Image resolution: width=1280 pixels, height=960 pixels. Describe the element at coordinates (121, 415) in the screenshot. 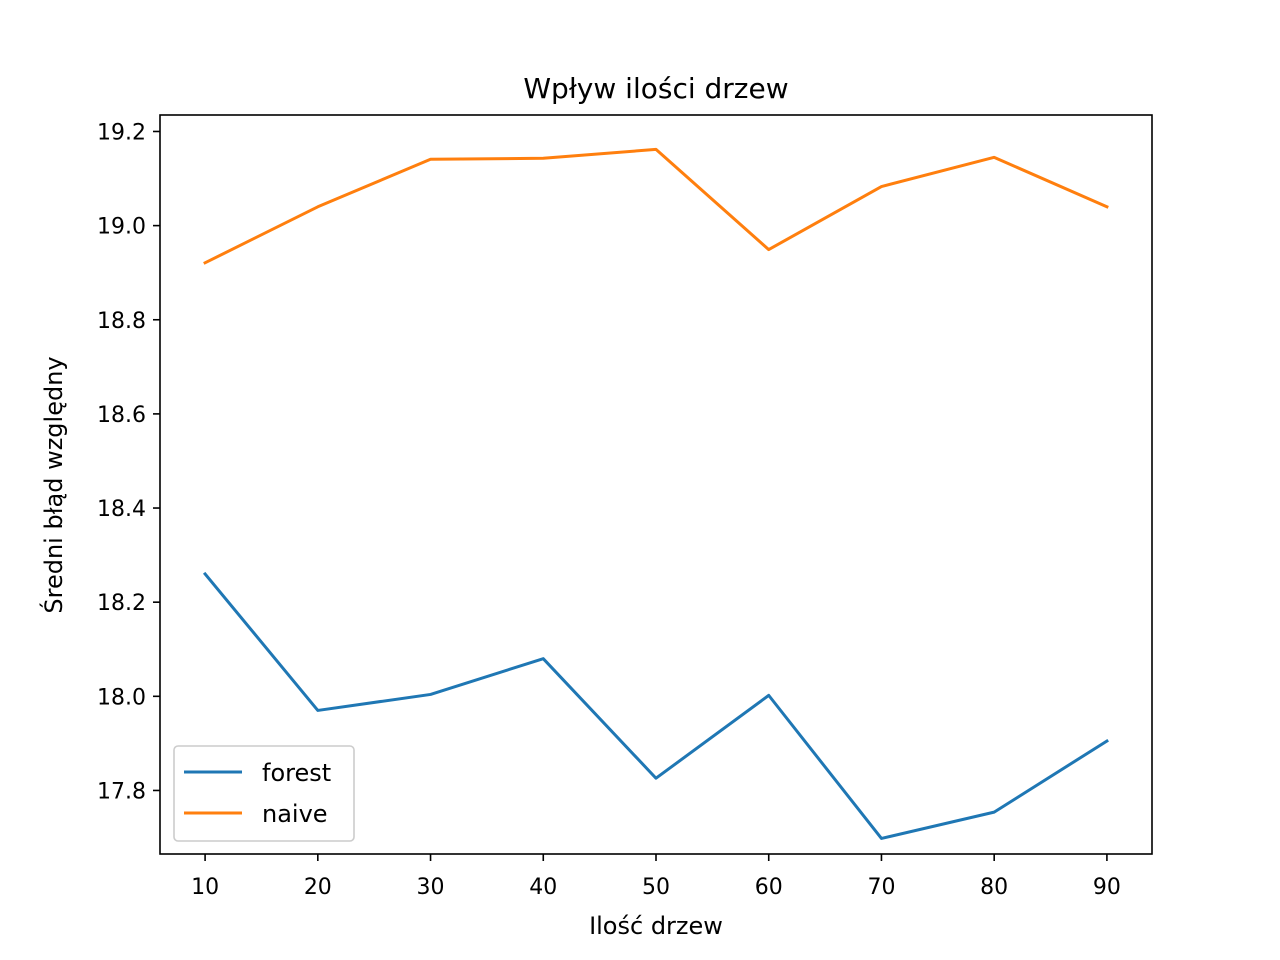

I see `y-tick-label: 18.6` at that location.